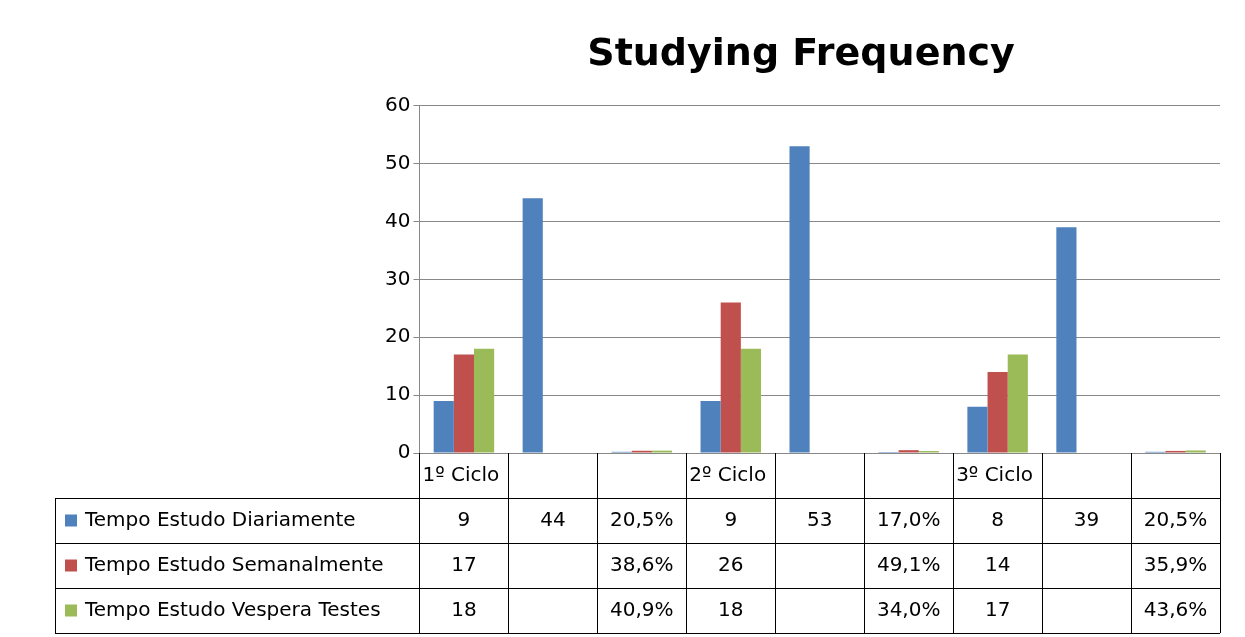 The width and height of the screenshot is (1245, 637). Describe the element at coordinates (553, 518) in the screenshot. I see `data-label: 44` at that location.